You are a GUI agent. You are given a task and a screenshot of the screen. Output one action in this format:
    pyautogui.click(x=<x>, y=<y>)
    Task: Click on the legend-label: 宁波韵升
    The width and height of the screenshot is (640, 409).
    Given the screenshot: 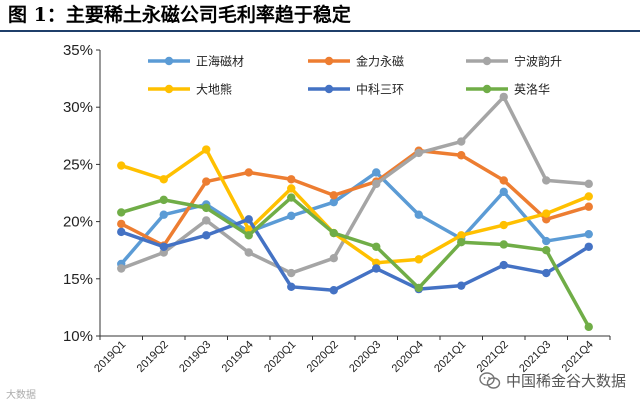 What is the action you would take?
    pyautogui.click(x=538, y=61)
    